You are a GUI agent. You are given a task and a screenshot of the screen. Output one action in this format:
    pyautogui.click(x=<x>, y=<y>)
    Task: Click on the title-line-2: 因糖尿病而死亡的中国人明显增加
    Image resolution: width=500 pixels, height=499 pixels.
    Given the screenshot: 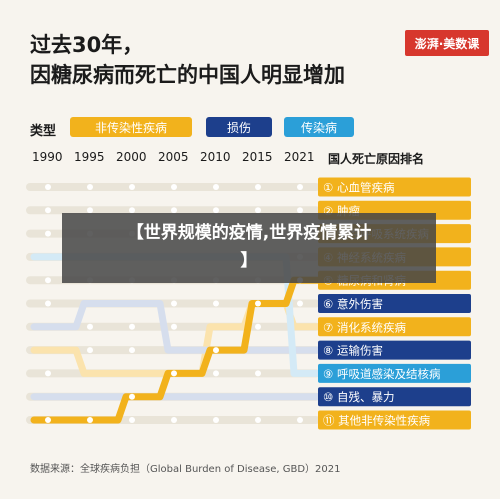 What is the action you would take?
    pyautogui.click(x=187, y=75)
    